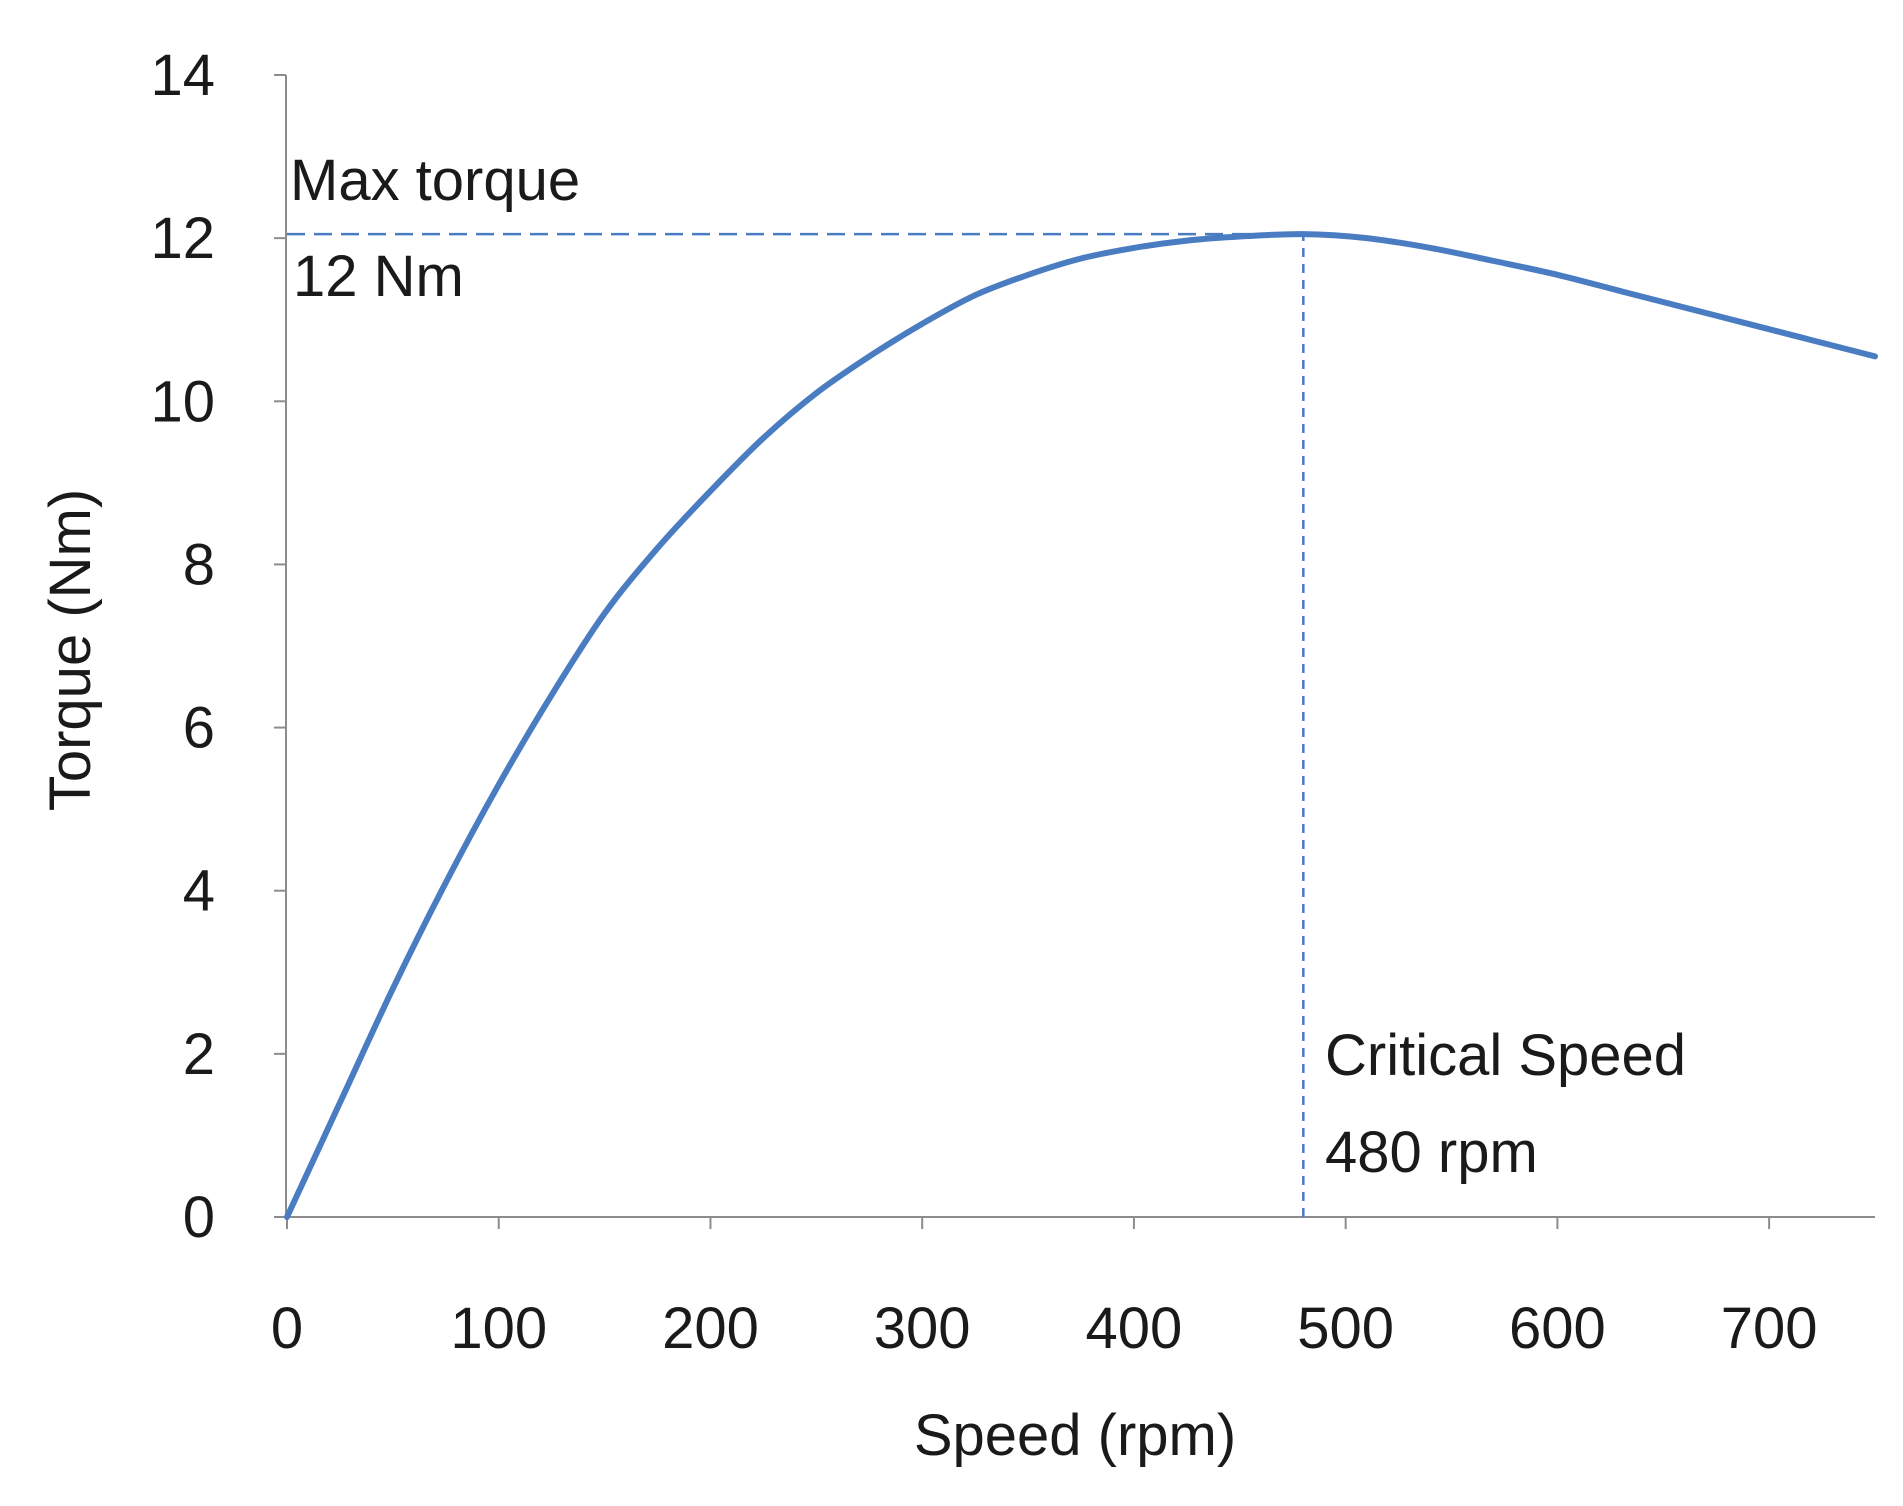  I want to click on x-tick-label-100: 100, so click(498, 1328).